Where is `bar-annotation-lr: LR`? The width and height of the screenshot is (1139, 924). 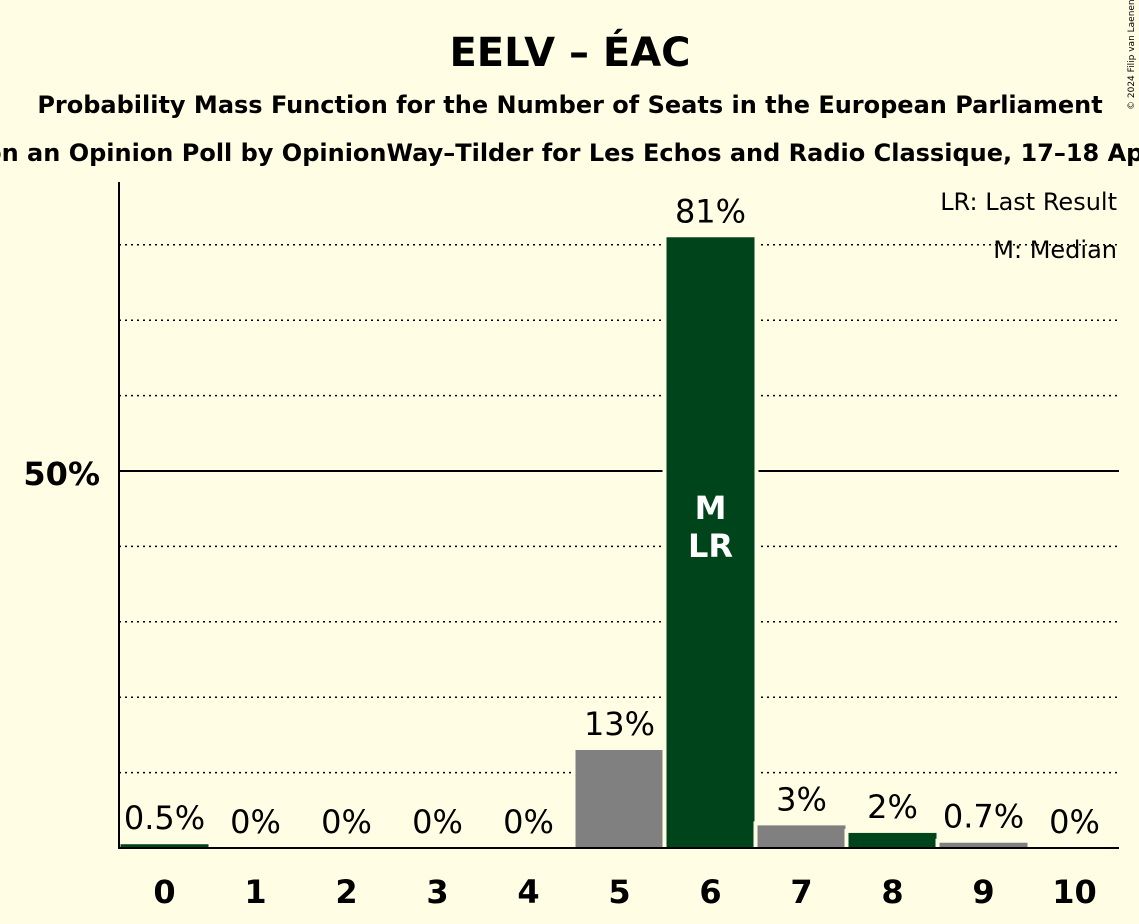 bar-annotation-lr: LR is located at coordinates (710, 546).